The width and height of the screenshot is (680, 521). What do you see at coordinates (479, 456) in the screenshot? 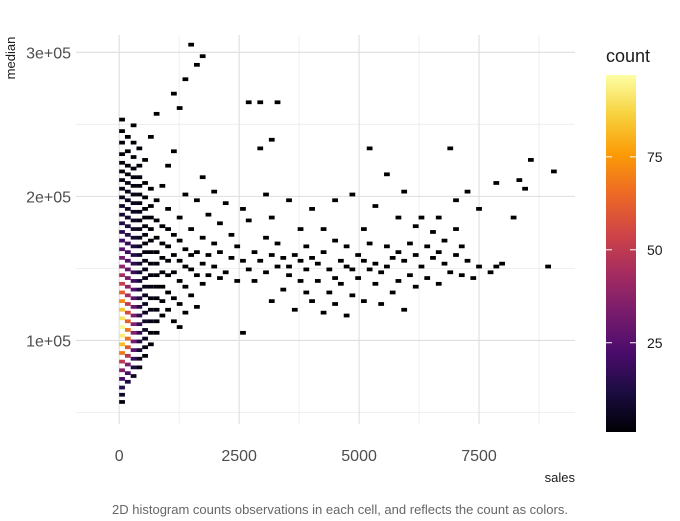
I see `x-tick-label: 7500` at bounding box center [479, 456].